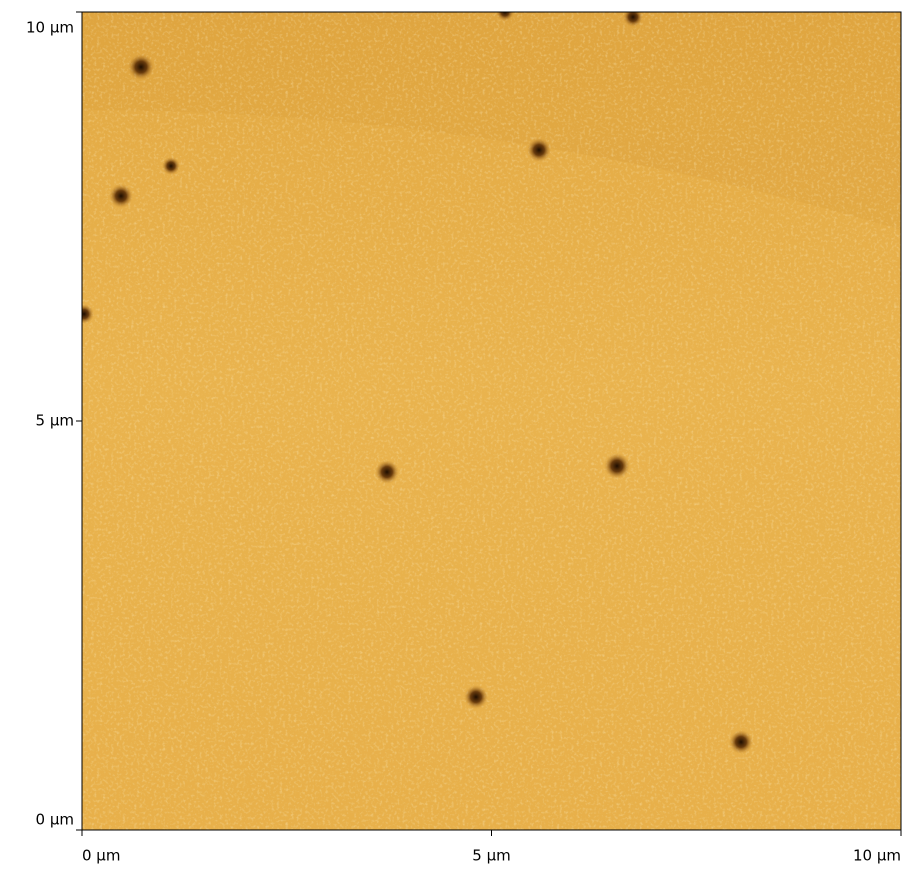 The image size is (907, 871). What do you see at coordinates (491, 856) in the screenshot?
I see `x-tick-label: 5 µm` at bounding box center [491, 856].